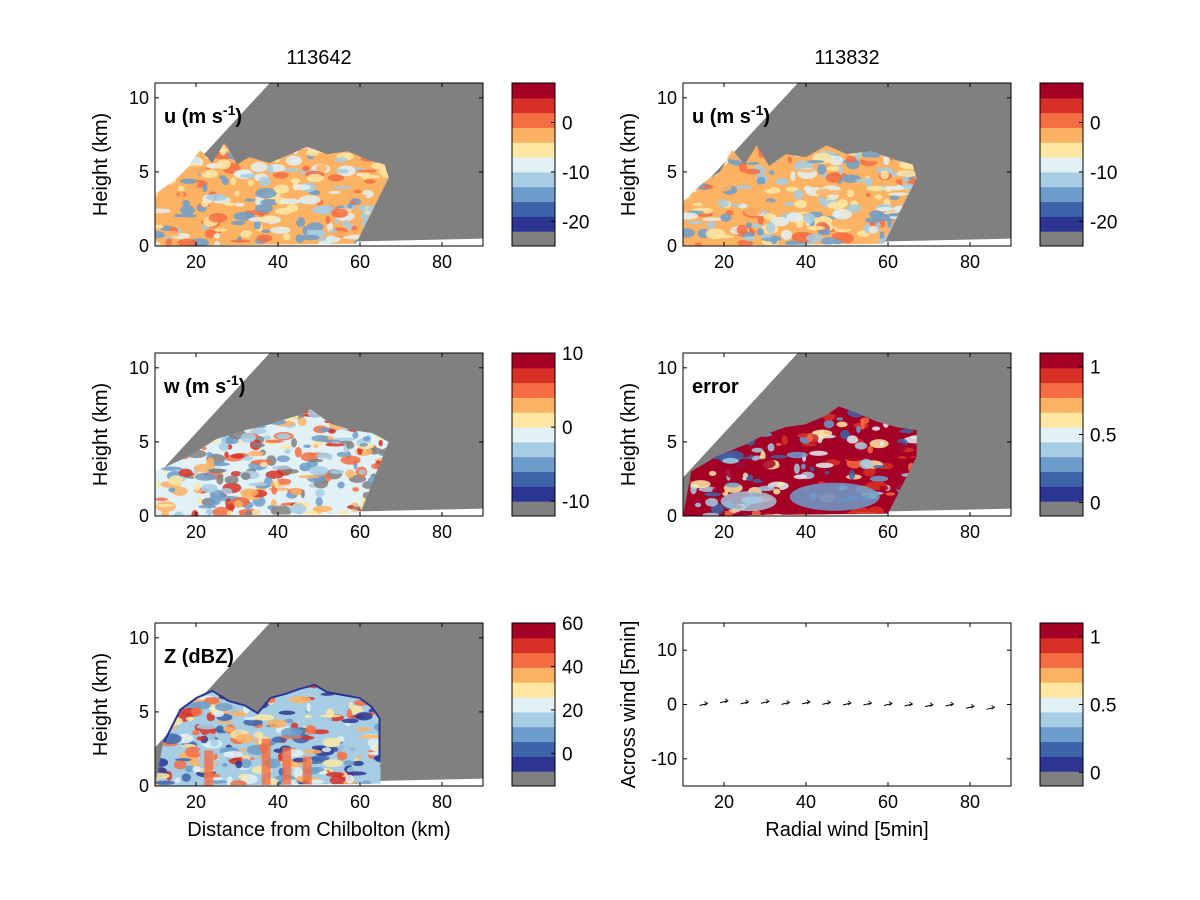 Image resolution: width=1200 pixels, height=900 pixels. I want to click on colorbar: 10 0 -10, so click(550, 430).